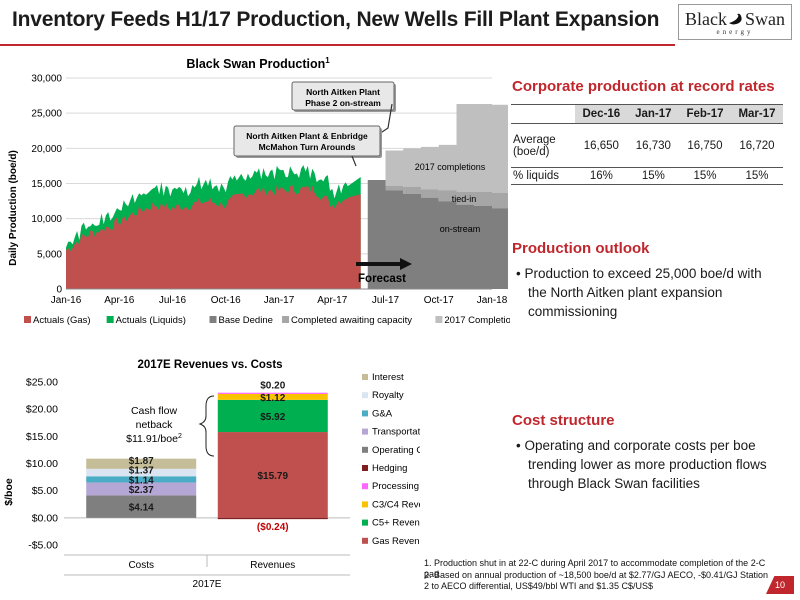 The height and width of the screenshot is (600, 800). What do you see at coordinates (151, 320) in the screenshot?
I see `legend-label: Actuals (Liquids)` at bounding box center [151, 320].